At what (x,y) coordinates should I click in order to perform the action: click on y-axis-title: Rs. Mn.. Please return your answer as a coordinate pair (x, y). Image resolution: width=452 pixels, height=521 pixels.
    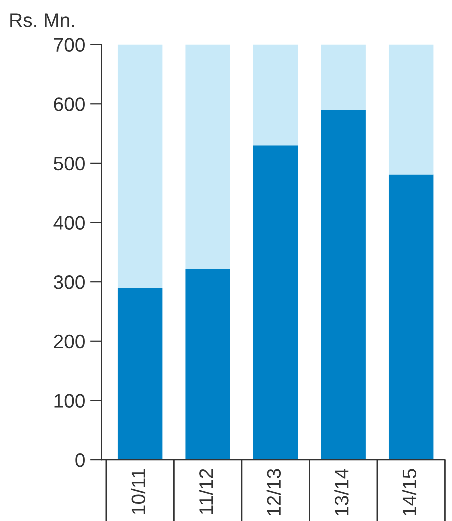
    Looking at the image, I should click on (42, 21).